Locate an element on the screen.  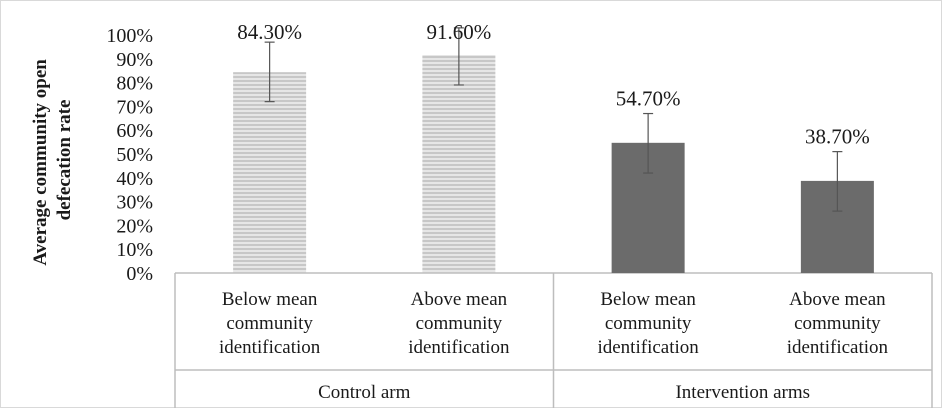
y-tick-label: 70% is located at coordinates (134, 107).